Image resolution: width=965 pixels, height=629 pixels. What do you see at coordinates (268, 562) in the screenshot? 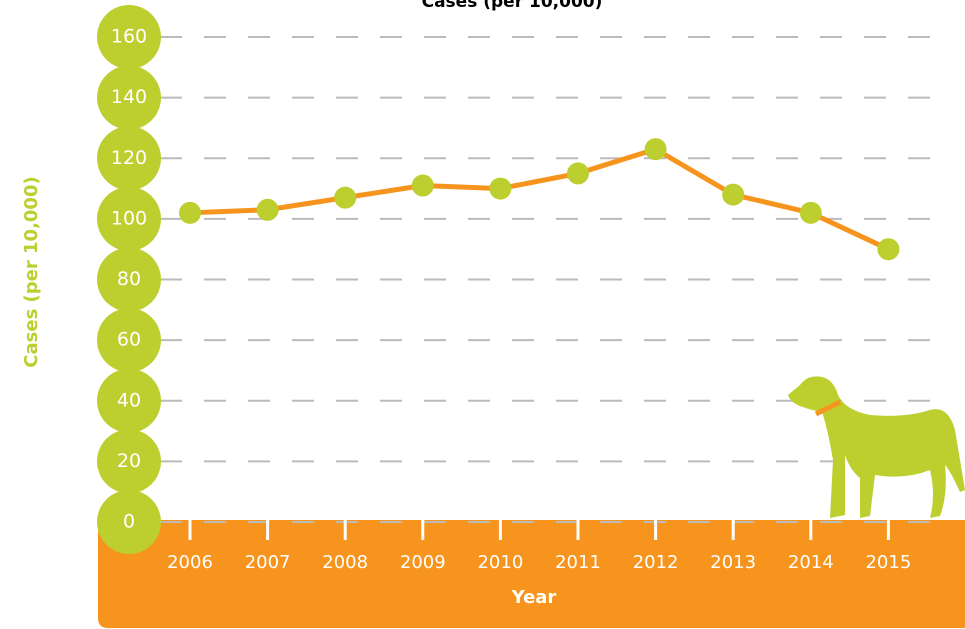
I see `x-tick-label: 2007` at bounding box center [268, 562].